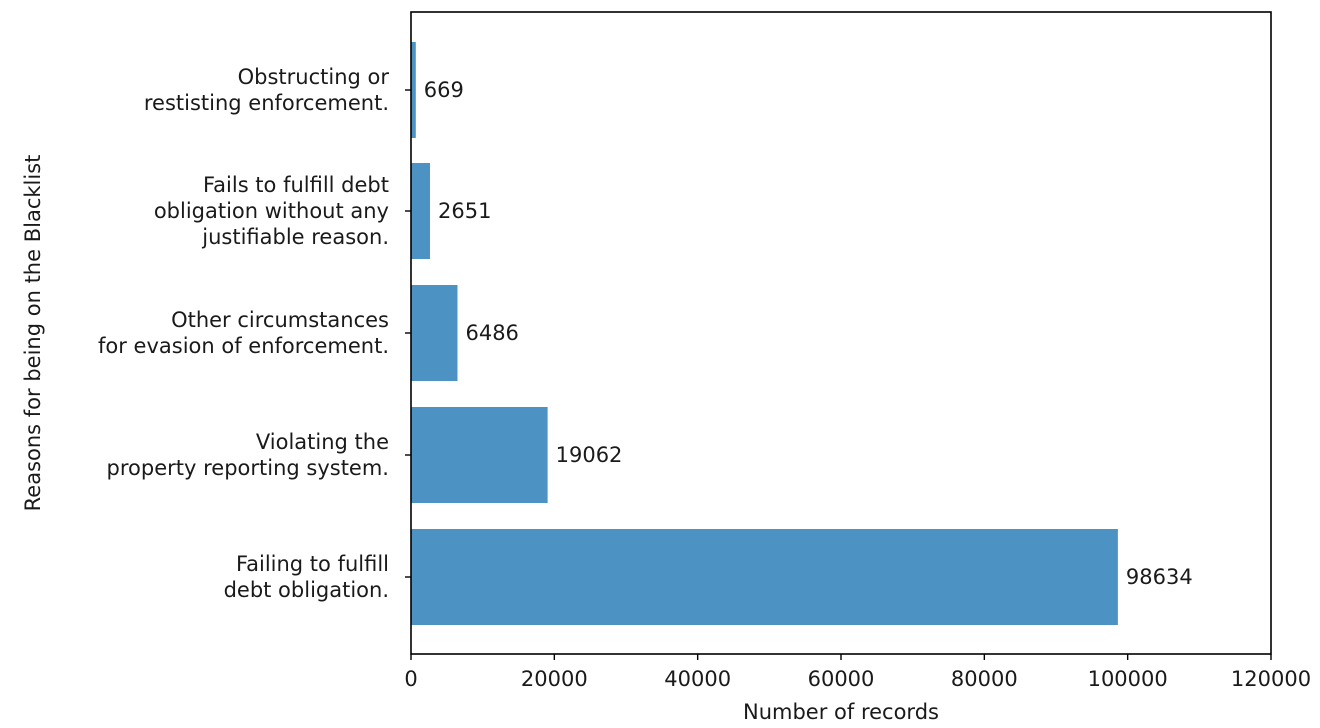  Describe the element at coordinates (1159, 577) in the screenshot. I see `data-label: 98634` at that location.